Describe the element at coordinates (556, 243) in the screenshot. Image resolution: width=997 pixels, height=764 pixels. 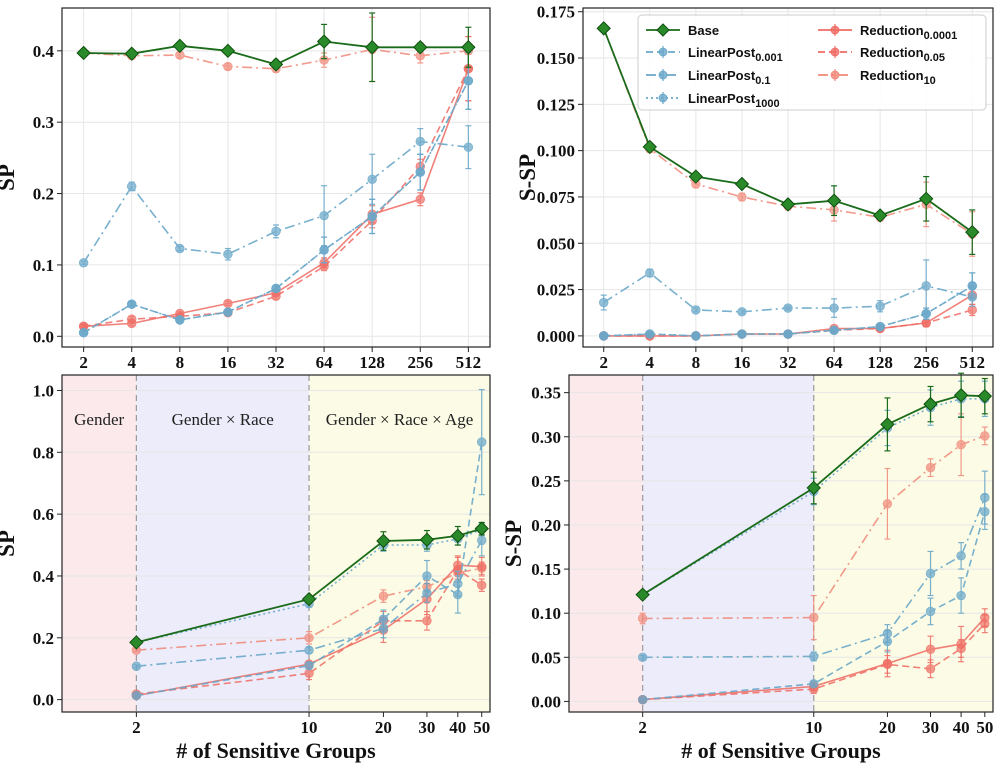
I see `y-tick-label: 0.050` at that location.